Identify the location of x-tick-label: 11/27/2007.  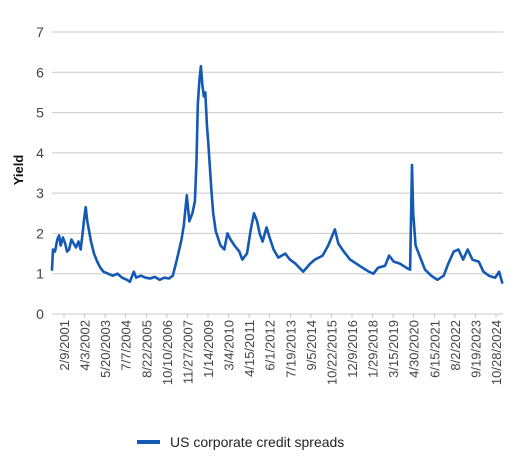
(187, 352).